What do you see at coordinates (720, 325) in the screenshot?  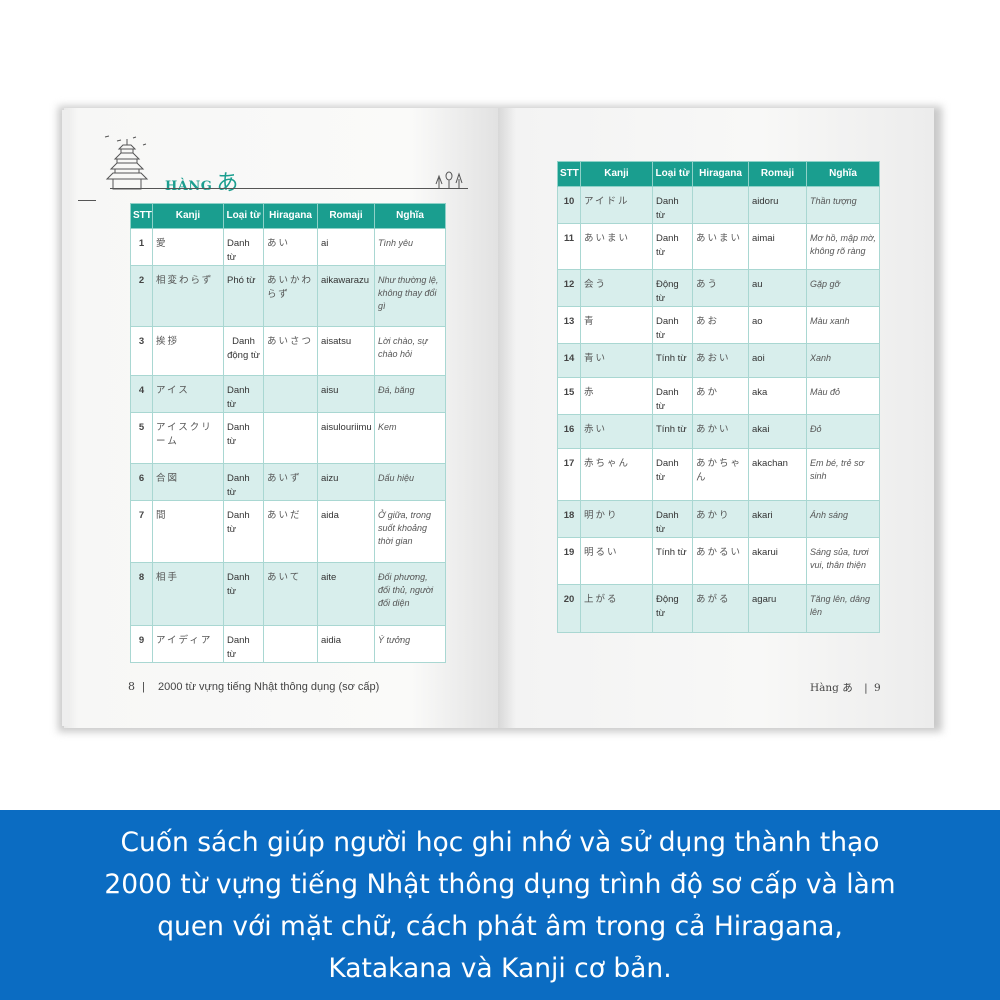 I see `cell-hiragana: あお` at bounding box center [720, 325].